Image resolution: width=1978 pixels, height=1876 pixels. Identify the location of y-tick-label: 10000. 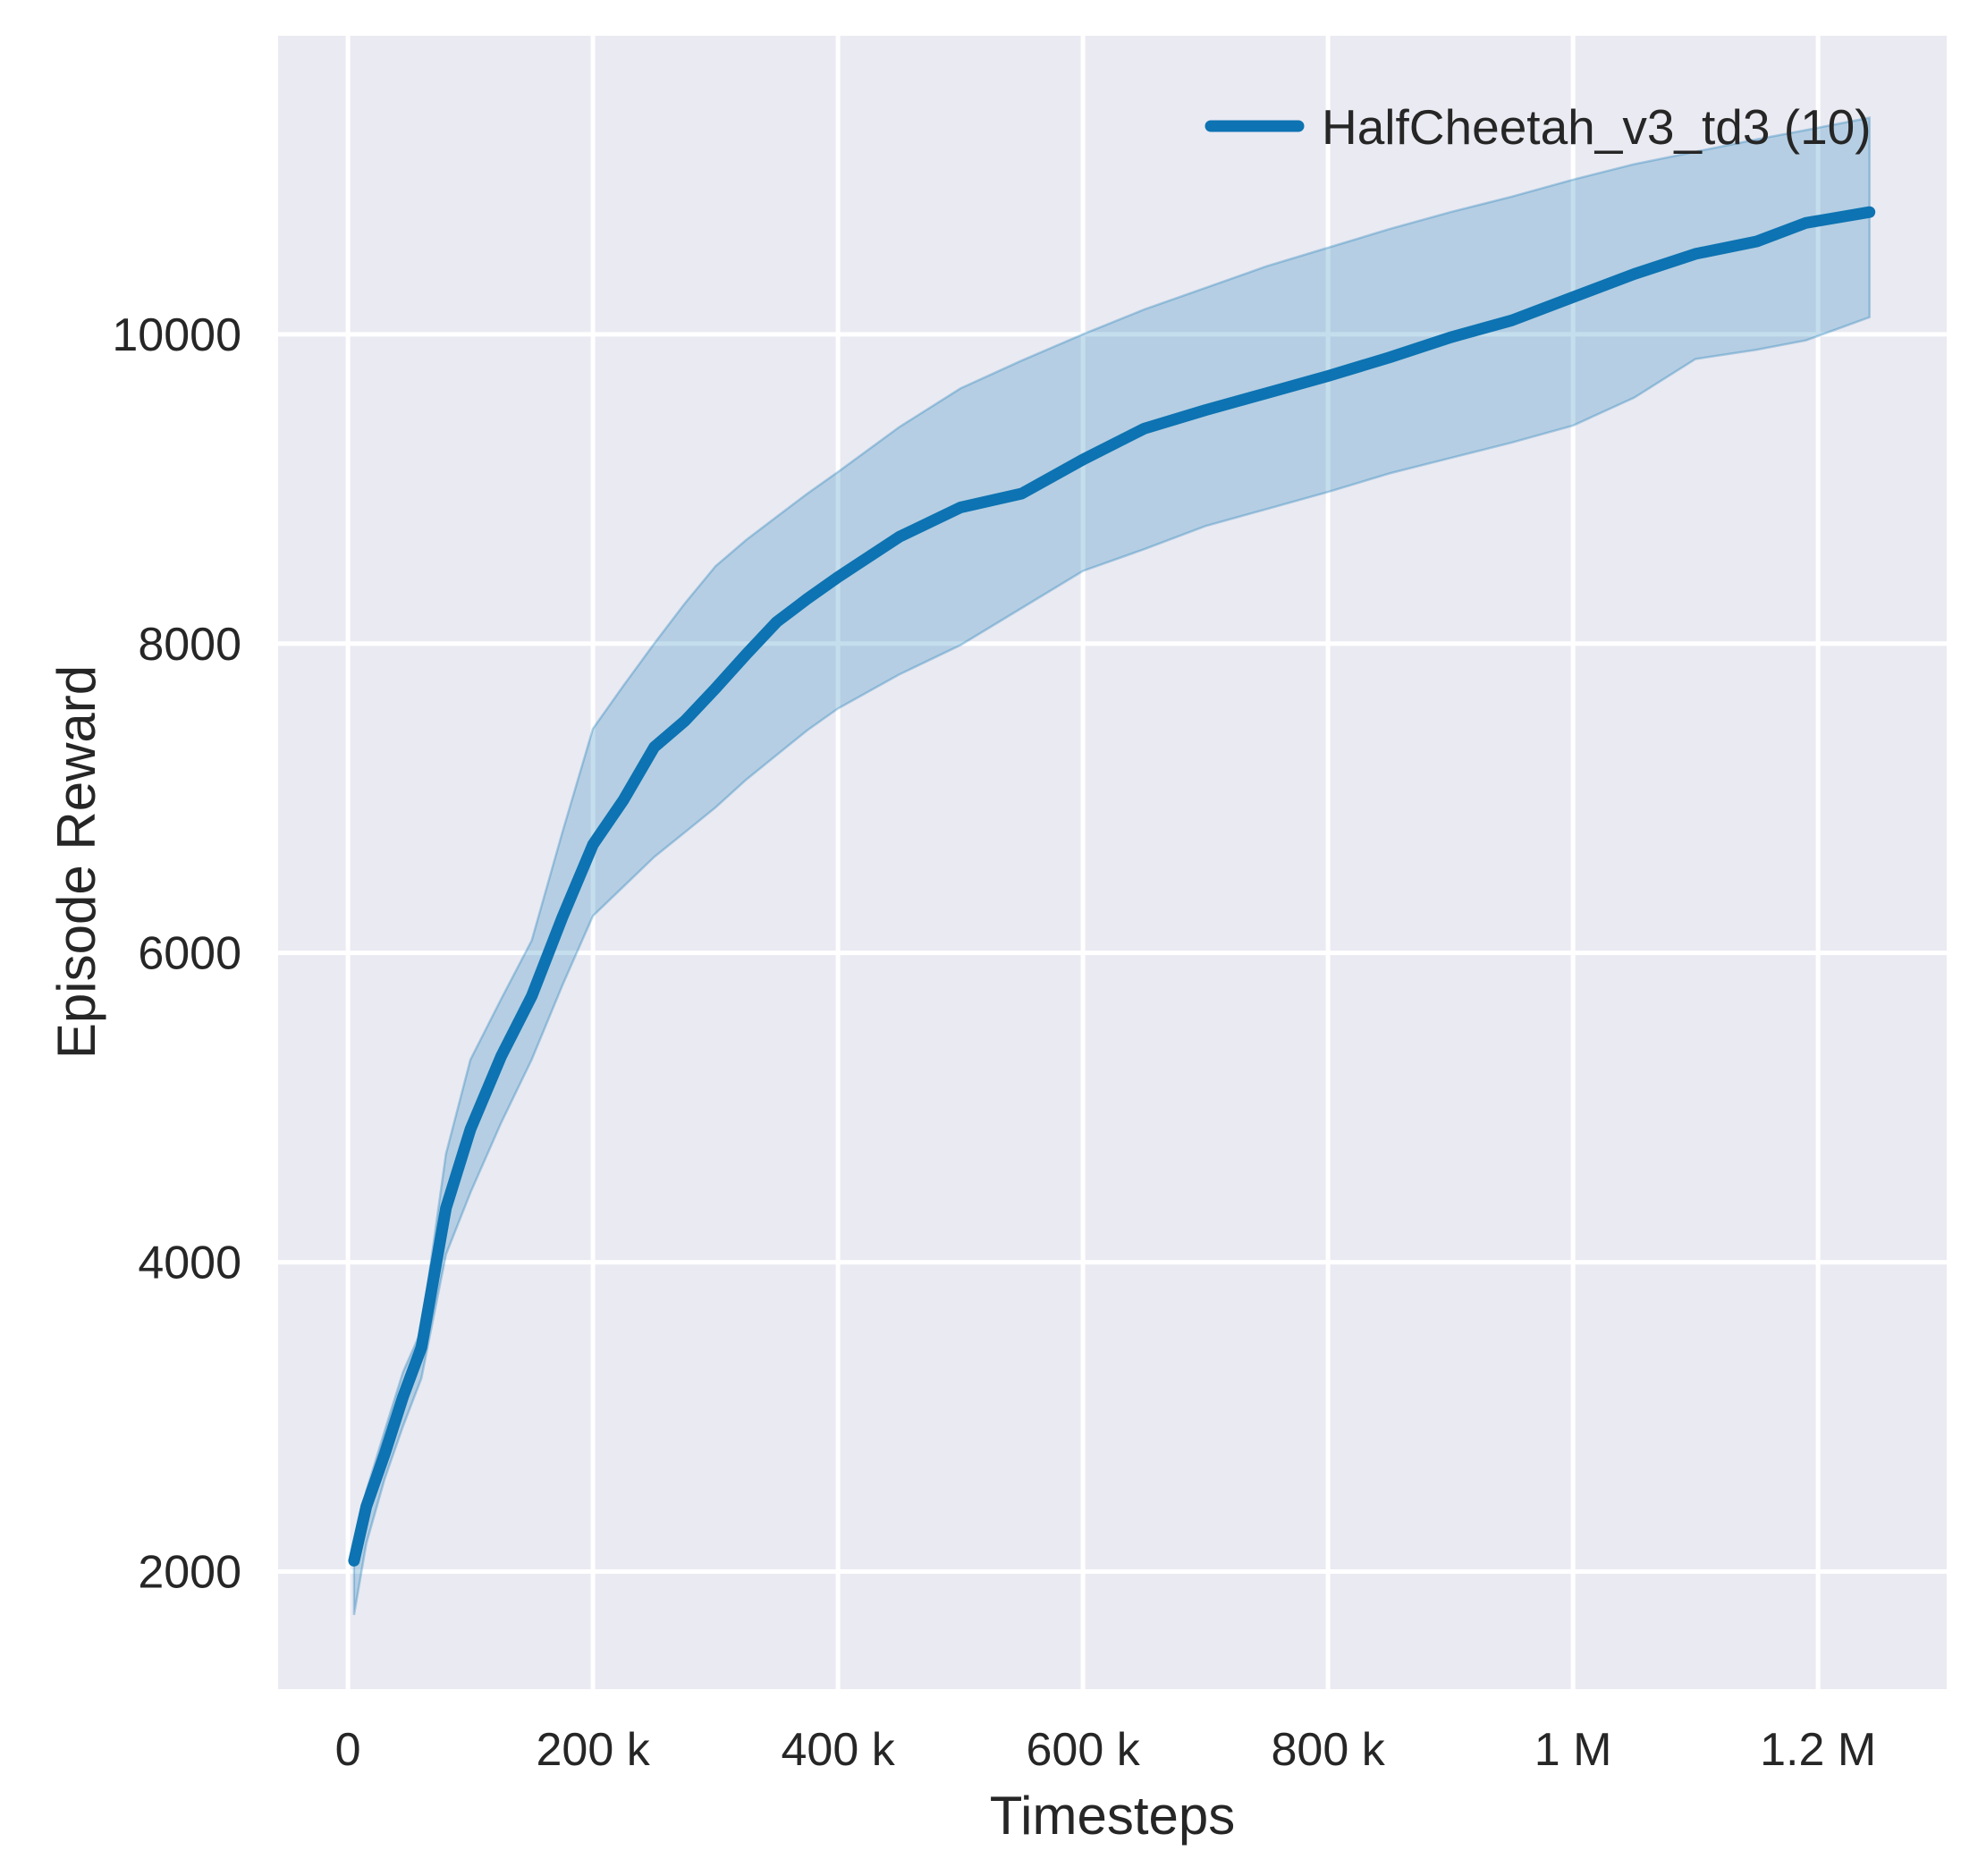
(176, 335).